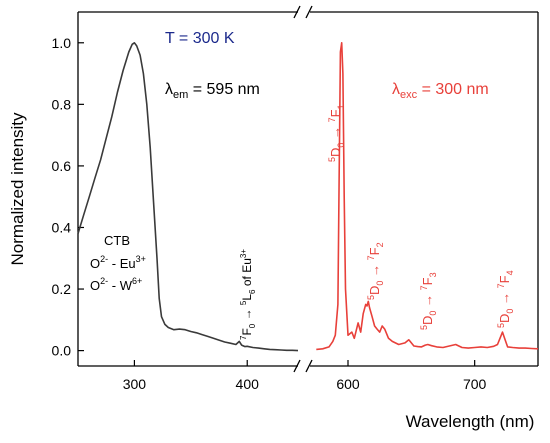 Image resolution: width=550 pixels, height=443 pixels. Describe the element at coordinates (117, 240) in the screenshot. I see `ctb-title: CTB` at that location.